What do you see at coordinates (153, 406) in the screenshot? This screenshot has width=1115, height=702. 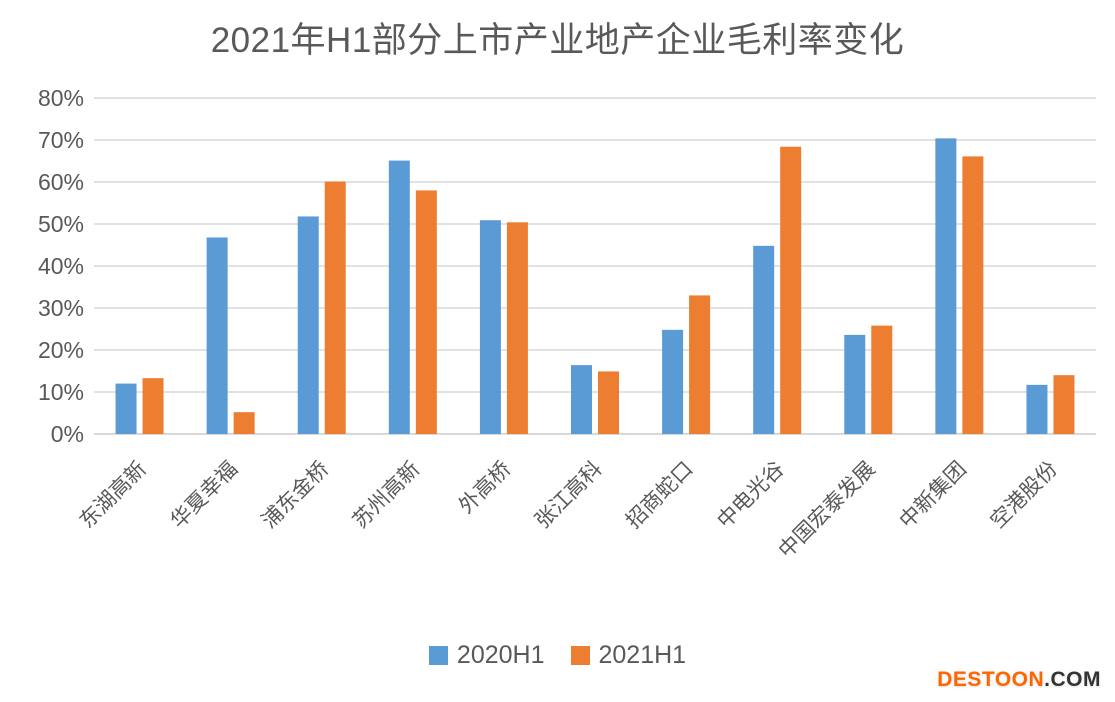 I see `bar-2021H1-东湖高新` at bounding box center [153, 406].